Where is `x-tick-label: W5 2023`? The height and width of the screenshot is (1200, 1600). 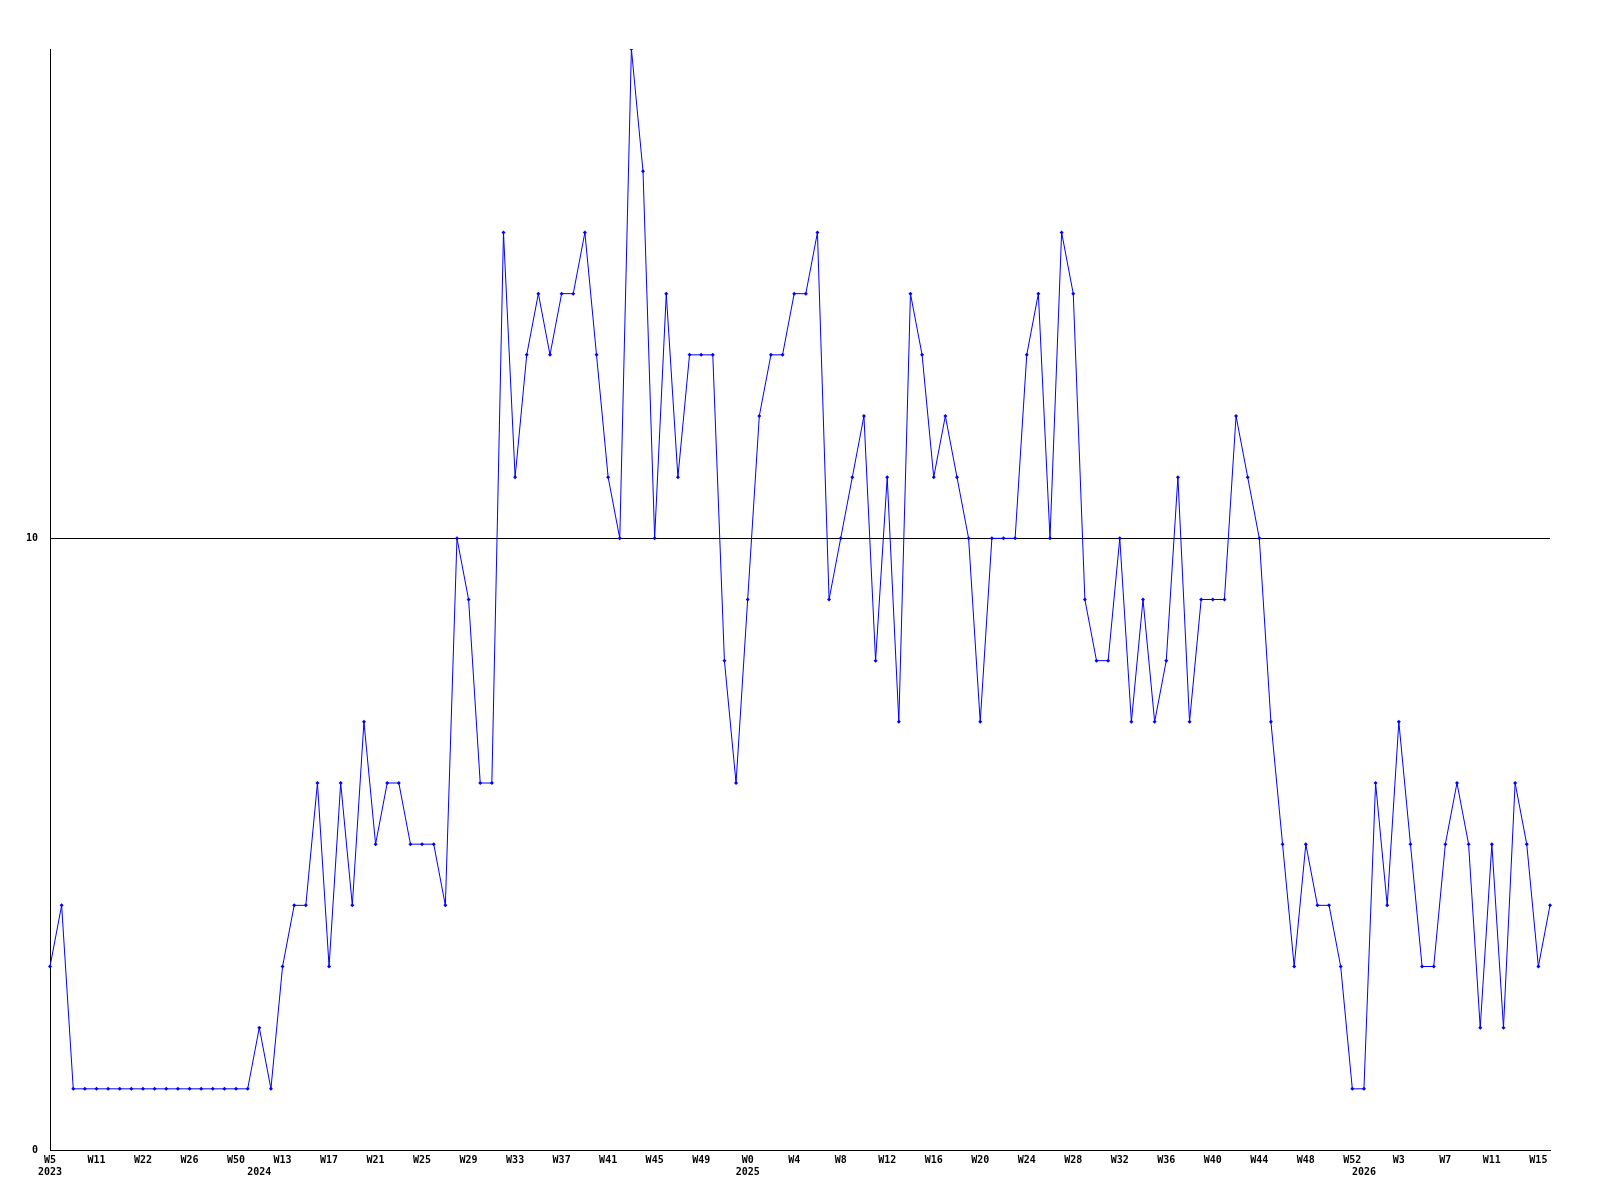
x-tick-label: W5 2023 is located at coordinates (50, 1165).